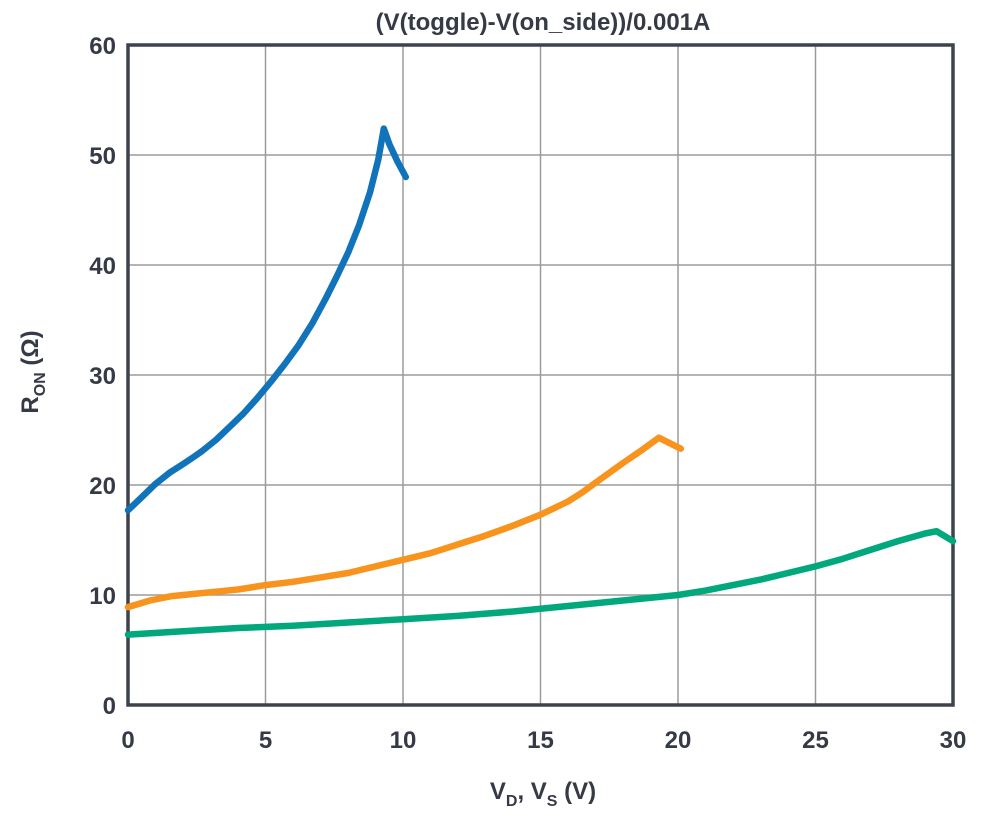 The image size is (981, 821). I want to click on x-tick-label-15: 15, so click(540, 740).